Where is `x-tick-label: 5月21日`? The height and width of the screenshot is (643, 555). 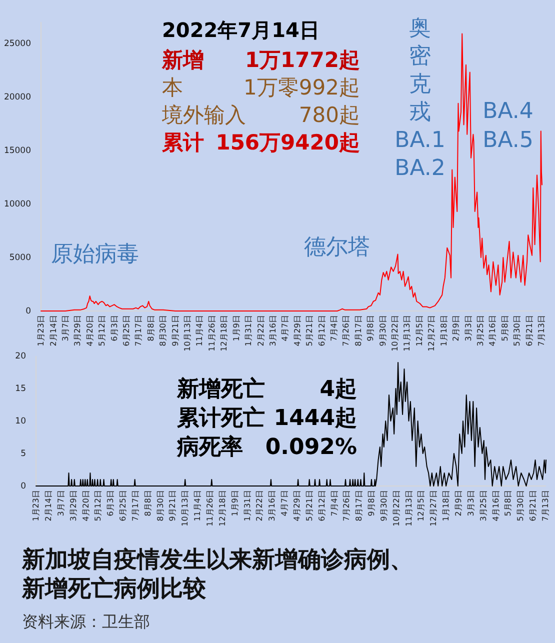 x-tick-label: 5月21日 is located at coordinates (309, 330).